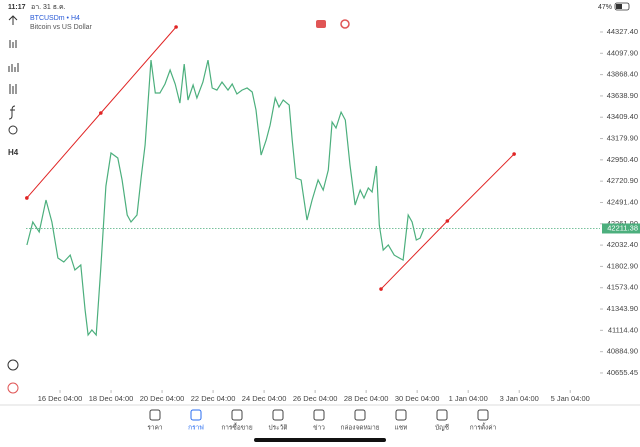 Image resolution: width=640 pixels, height=447 pixels. What do you see at coordinates (345, 24) in the screenshot?
I see `indicator-button` at bounding box center [345, 24].